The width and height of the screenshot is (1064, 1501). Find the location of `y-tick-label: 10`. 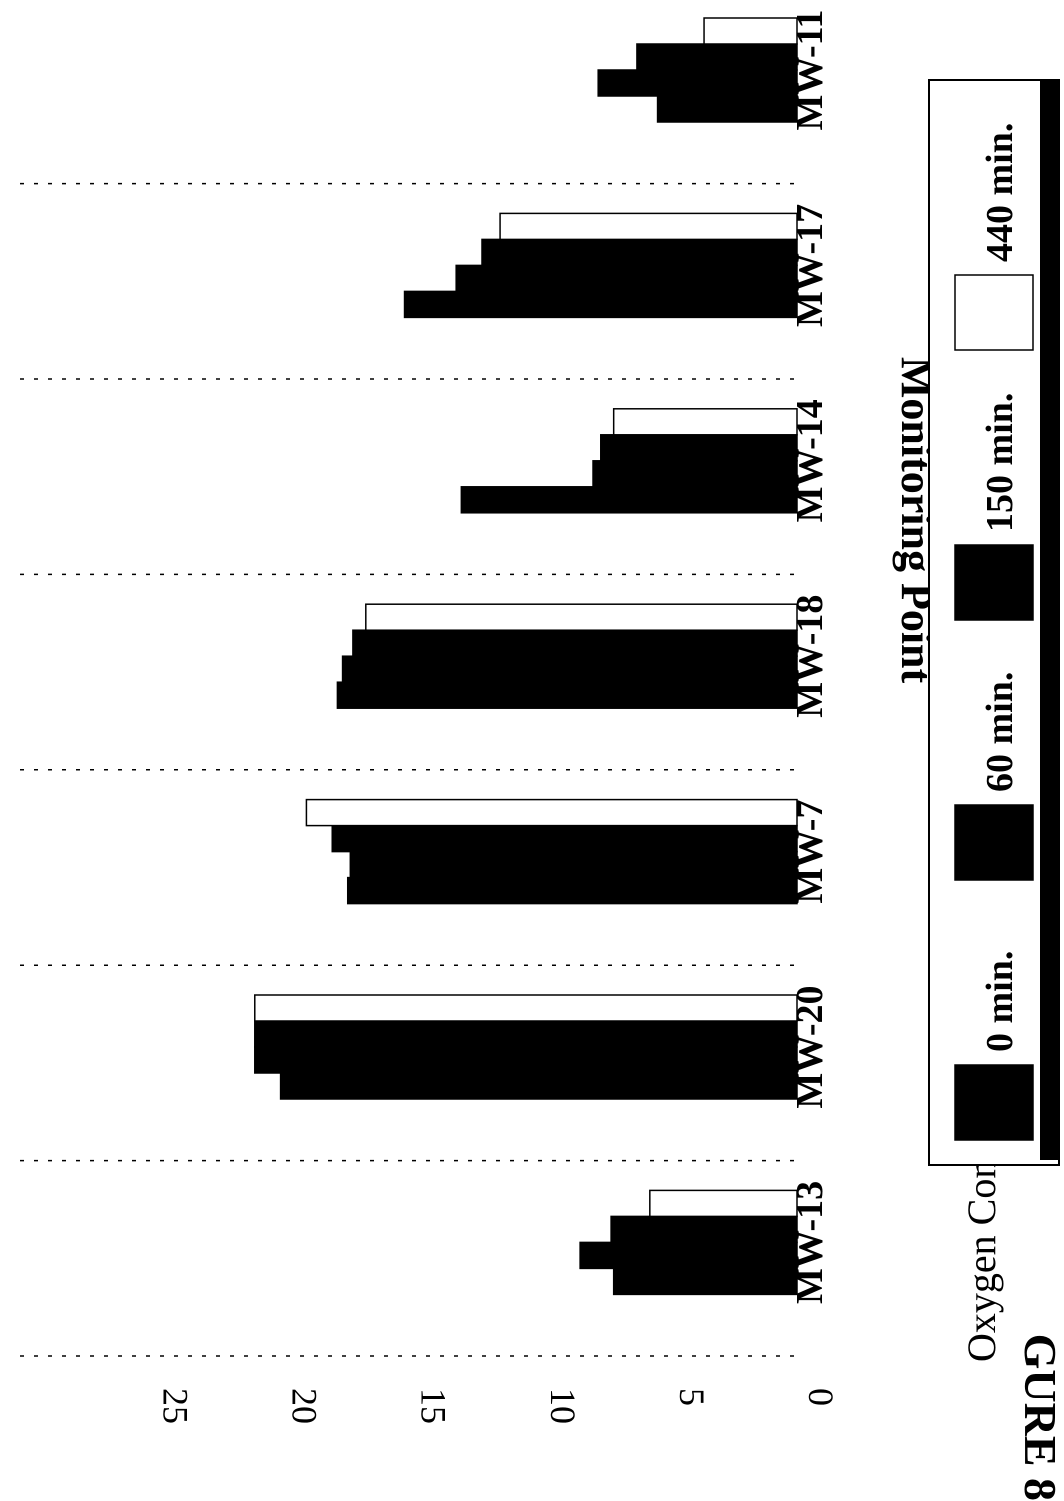

y-tick-label: 10 is located at coordinates (563, 1406).